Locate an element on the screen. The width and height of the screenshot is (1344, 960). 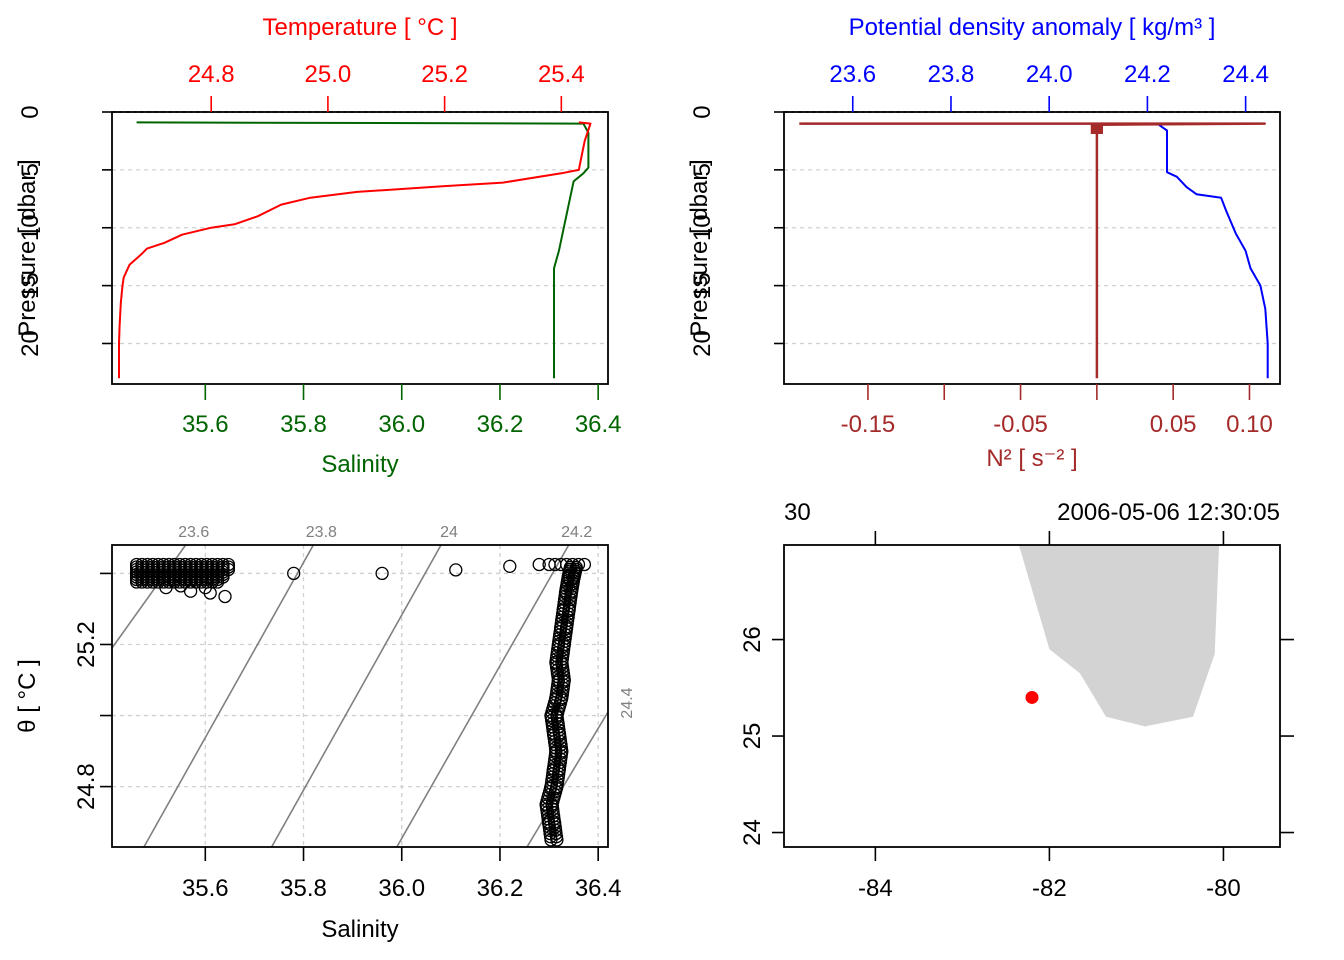
ts-profile-y-axis-label: Pressure [ dbar ] is located at coordinates (27, 247).